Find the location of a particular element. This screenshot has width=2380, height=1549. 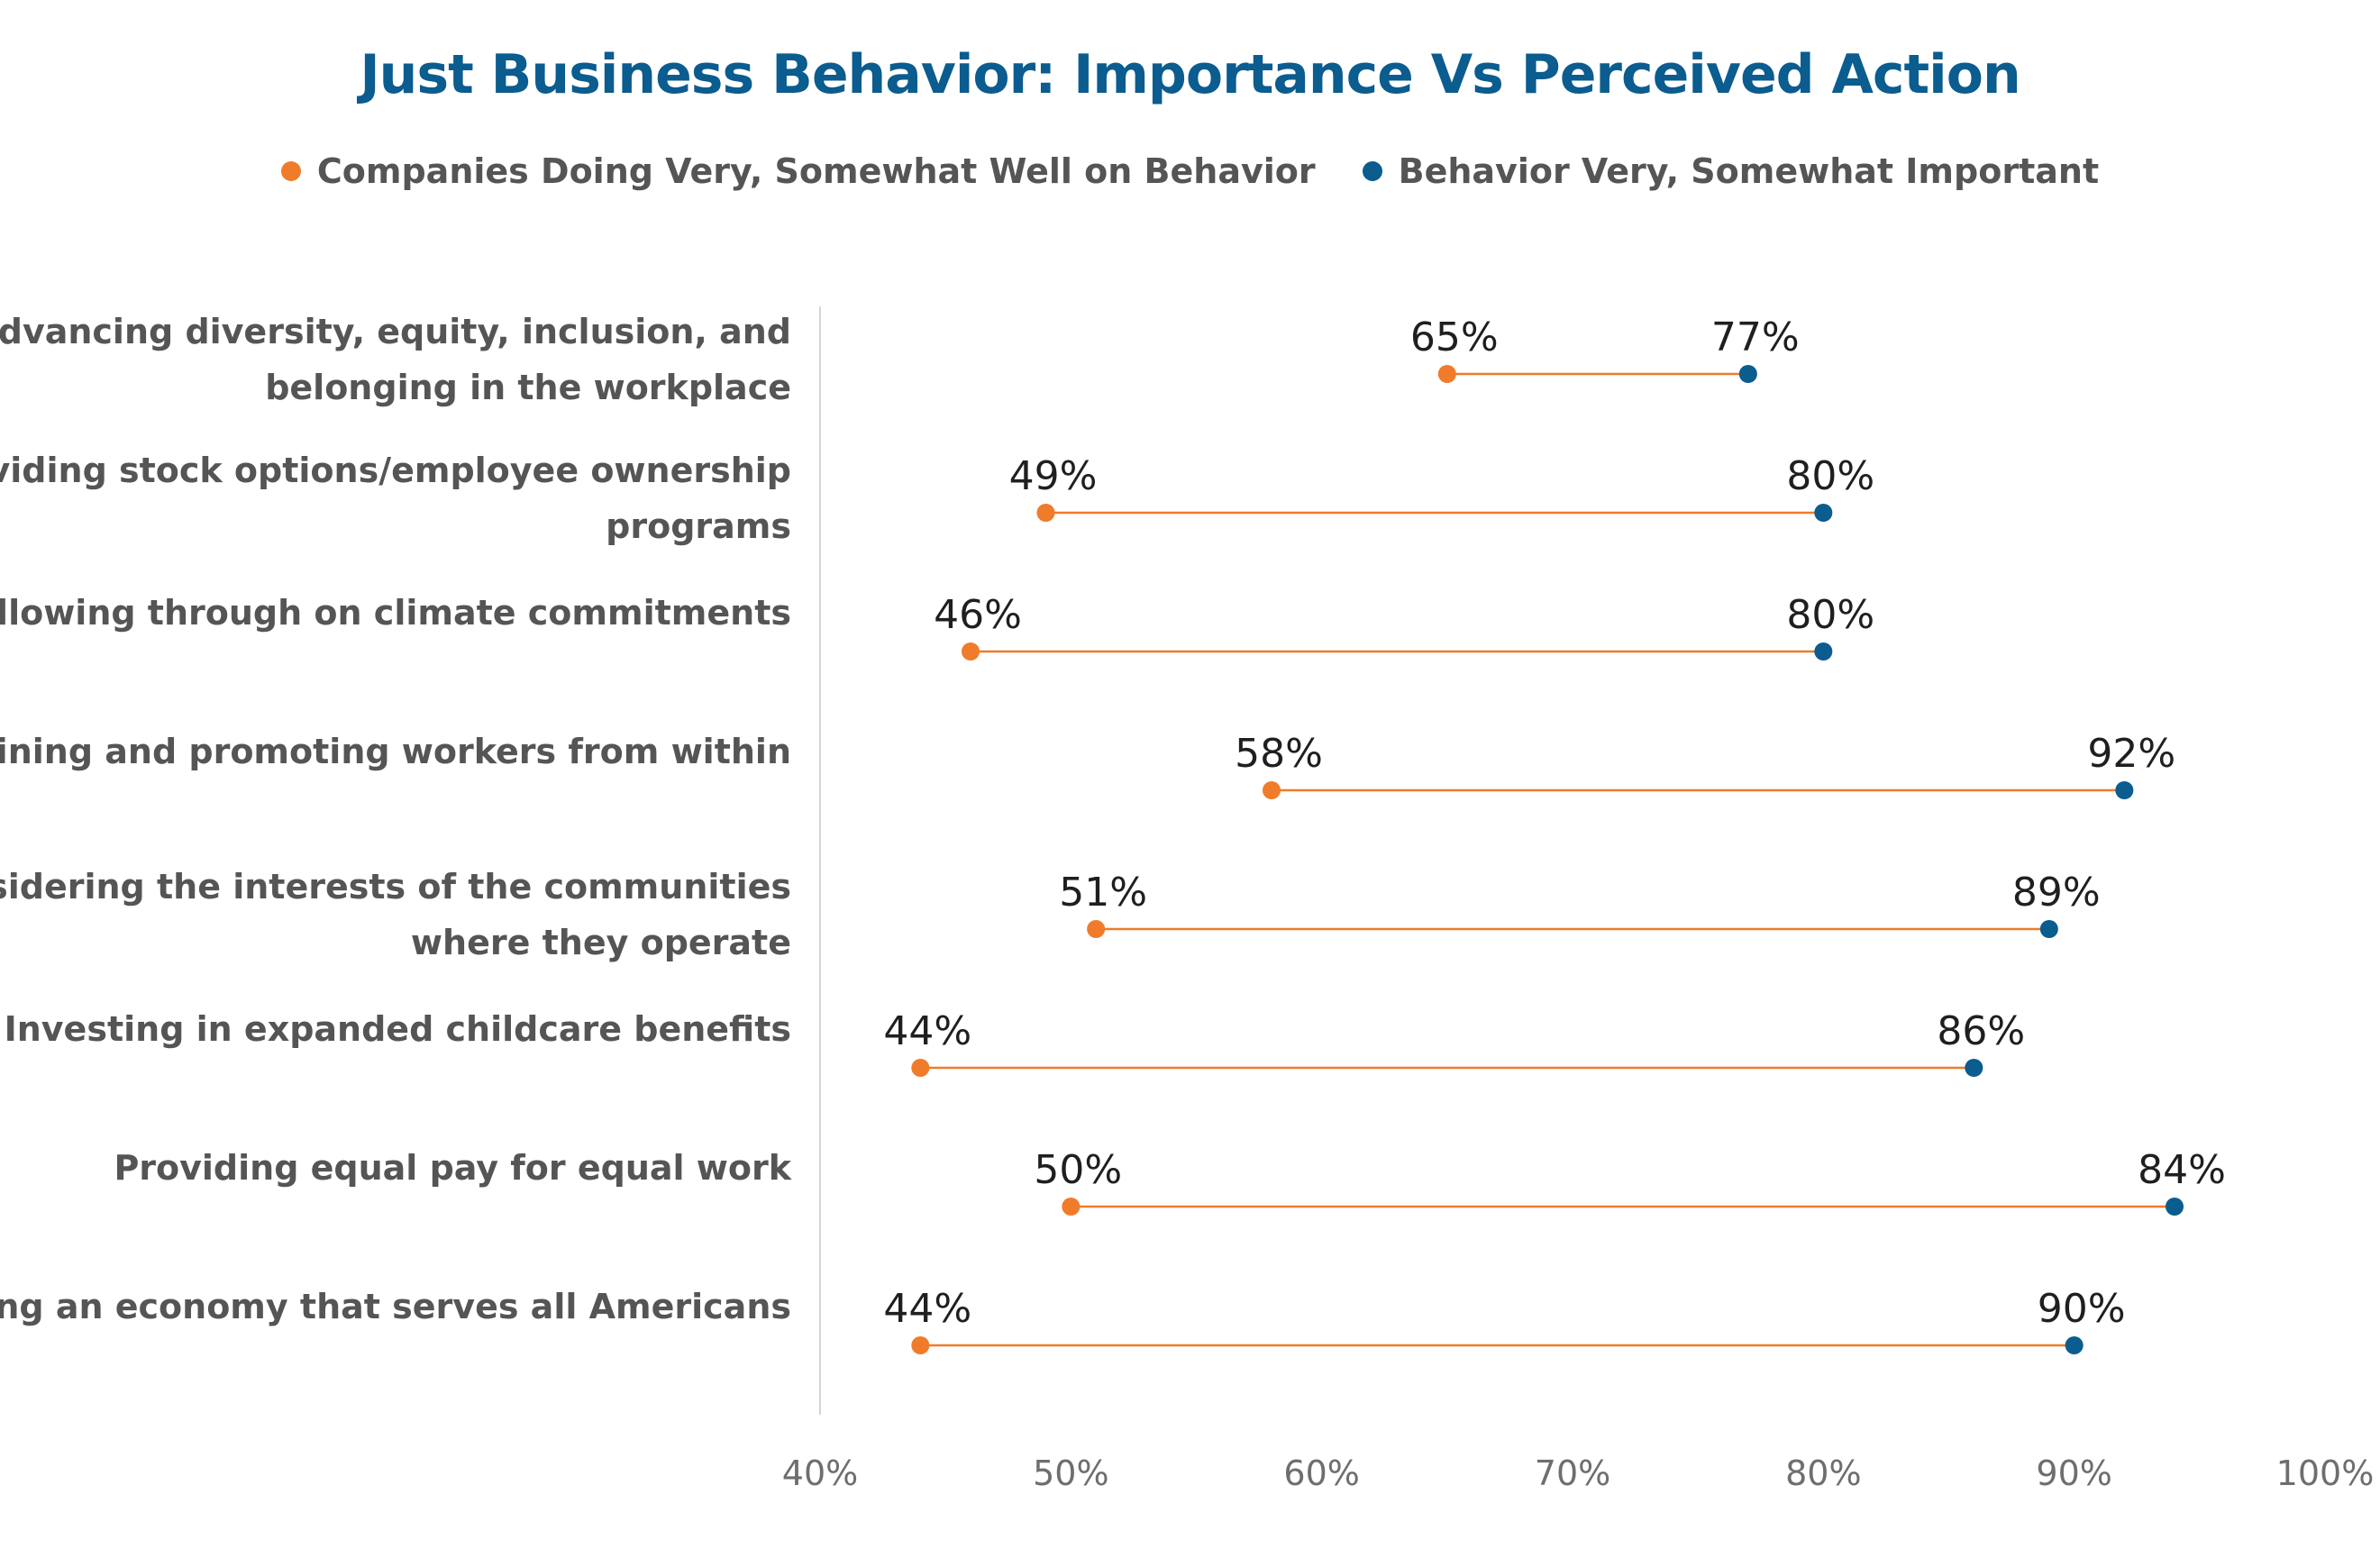

legend-item-important: Behavior Very, Somewhat Important is located at coordinates (1731, 171).